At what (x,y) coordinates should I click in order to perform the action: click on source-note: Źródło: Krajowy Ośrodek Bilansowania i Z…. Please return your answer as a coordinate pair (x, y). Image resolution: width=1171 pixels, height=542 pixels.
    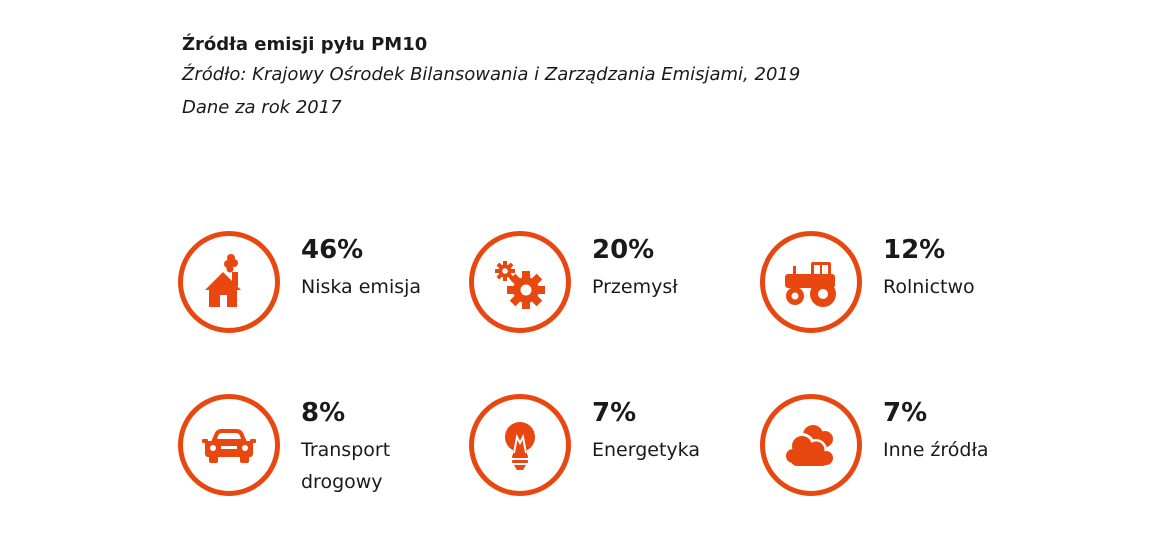
    Looking at the image, I should click on (491, 74).